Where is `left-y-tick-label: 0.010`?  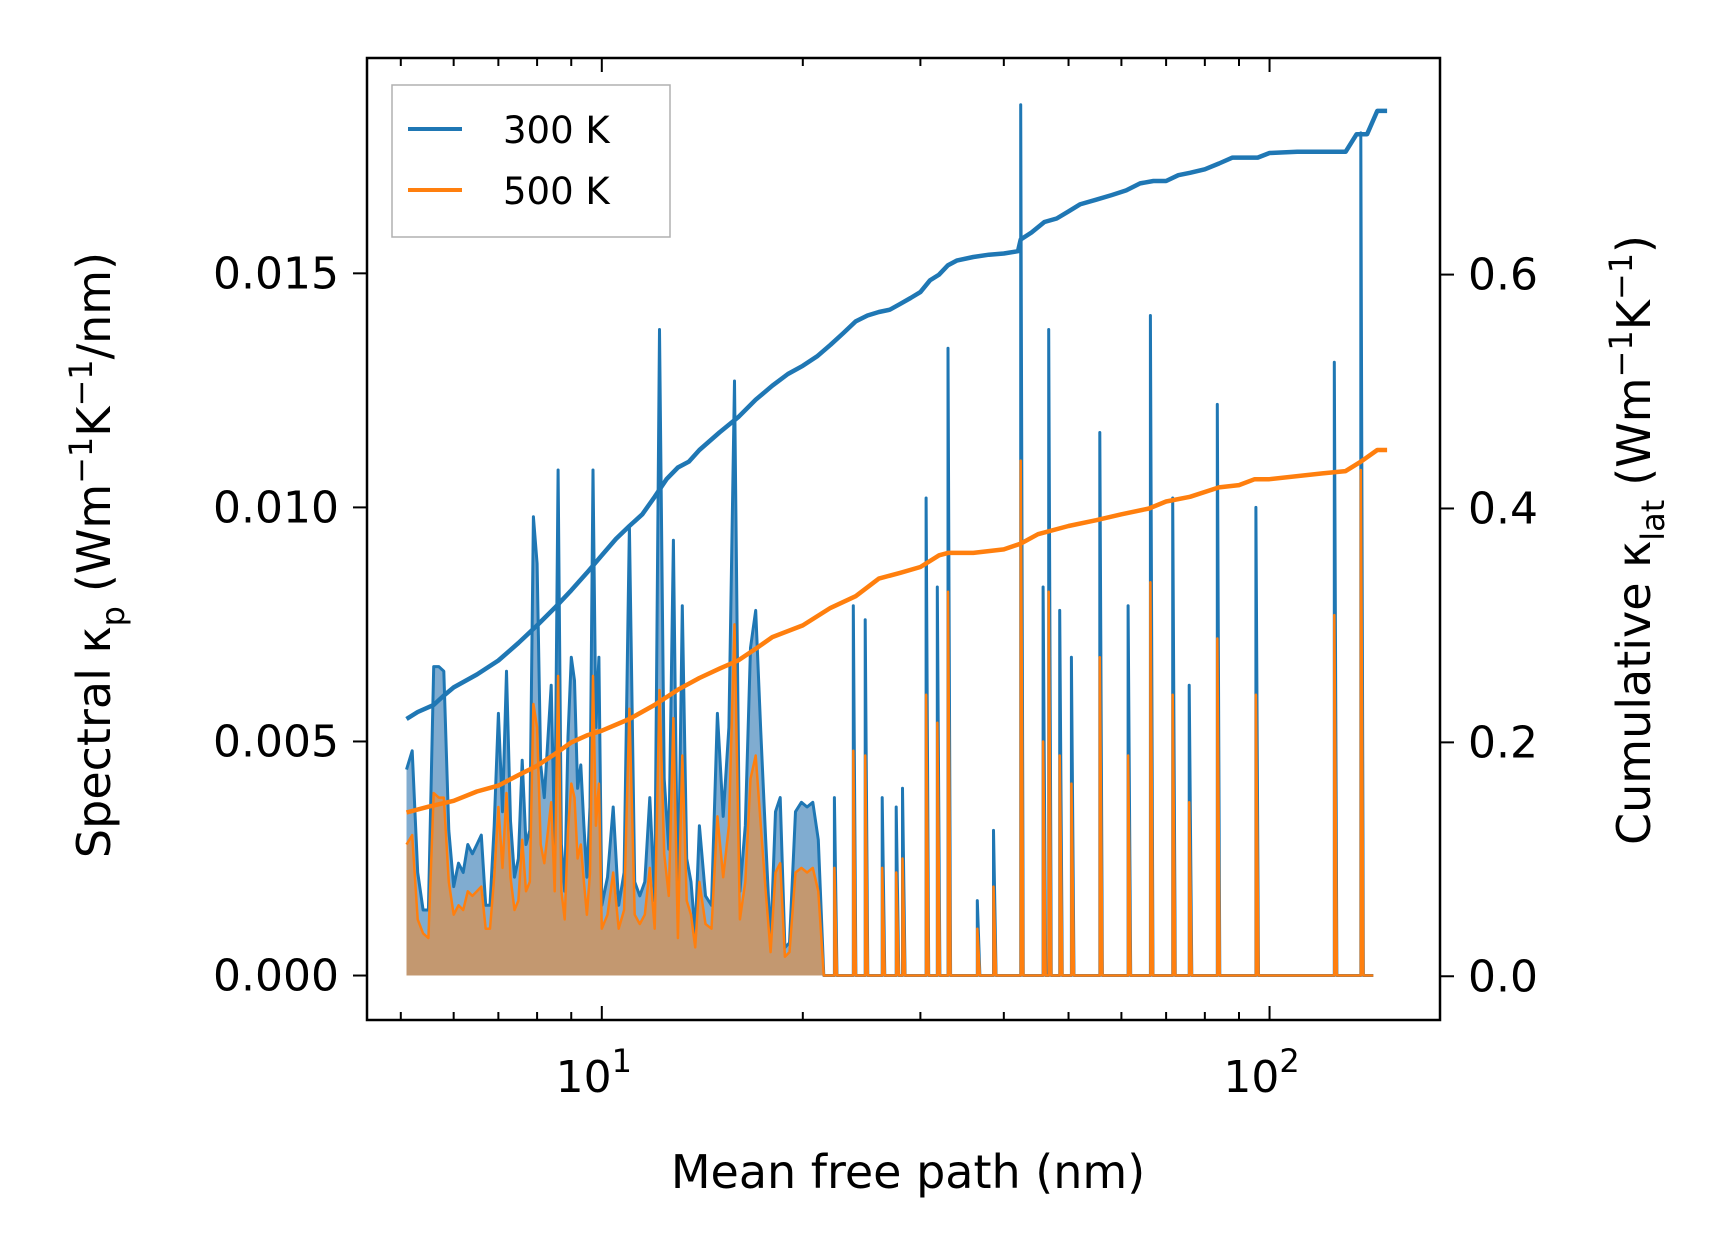
left-y-tick-label: 0.010 is located at coordinates (276, 507).